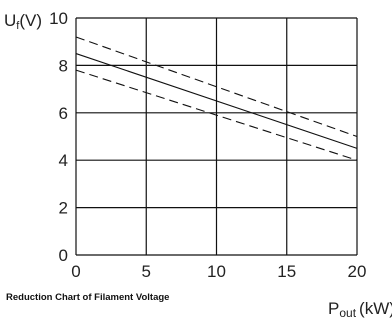 The width and height of the screenshot is (392, 324). I want to click on x-tick-label: 20, so click(357, 271).